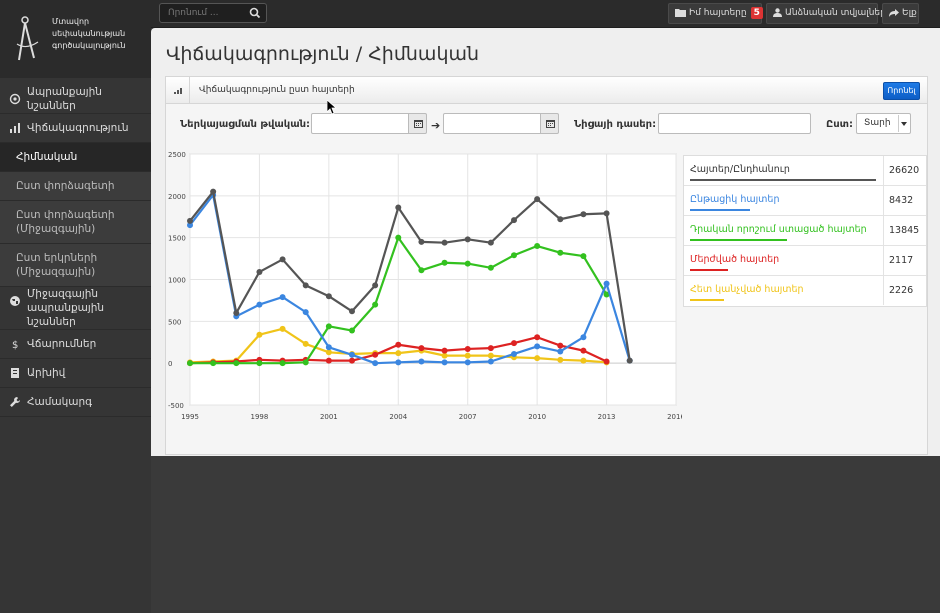 The height and width of the screenshot is (613, 940). I want to click on my-applications-button: Իմ հայտերը 5, so click(715, 13).